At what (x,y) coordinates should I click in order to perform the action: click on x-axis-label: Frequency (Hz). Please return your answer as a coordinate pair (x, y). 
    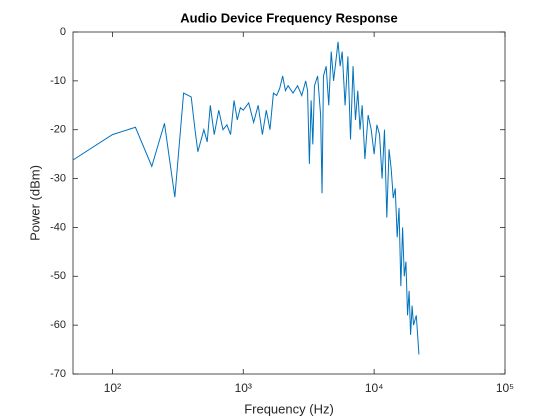
    Looking at the image, I should click on (289, 408).